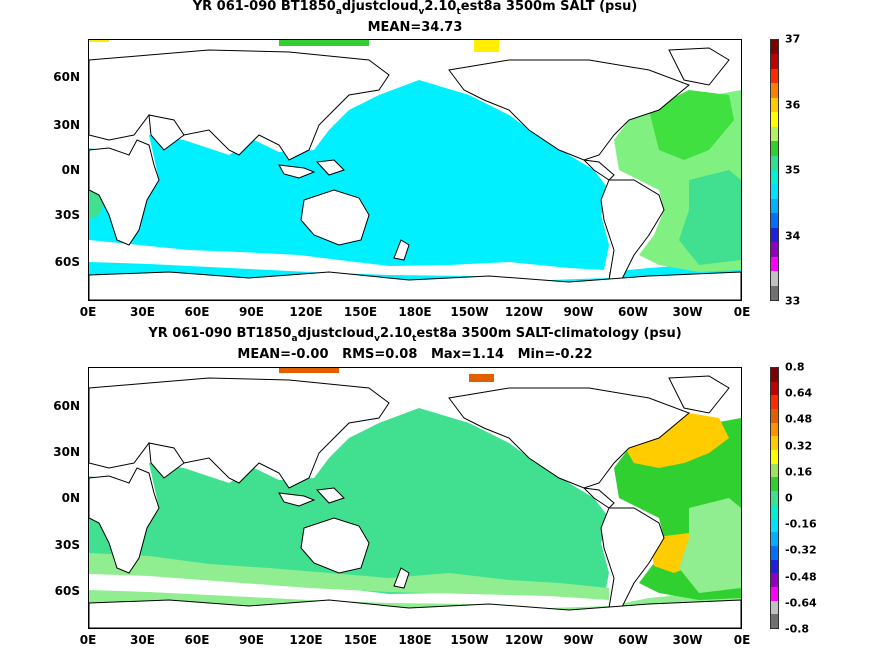 Image resolution: width=875 pixels, height=656 pixels. I want to click on lon-tick-label: 30W, so click(687, 312).